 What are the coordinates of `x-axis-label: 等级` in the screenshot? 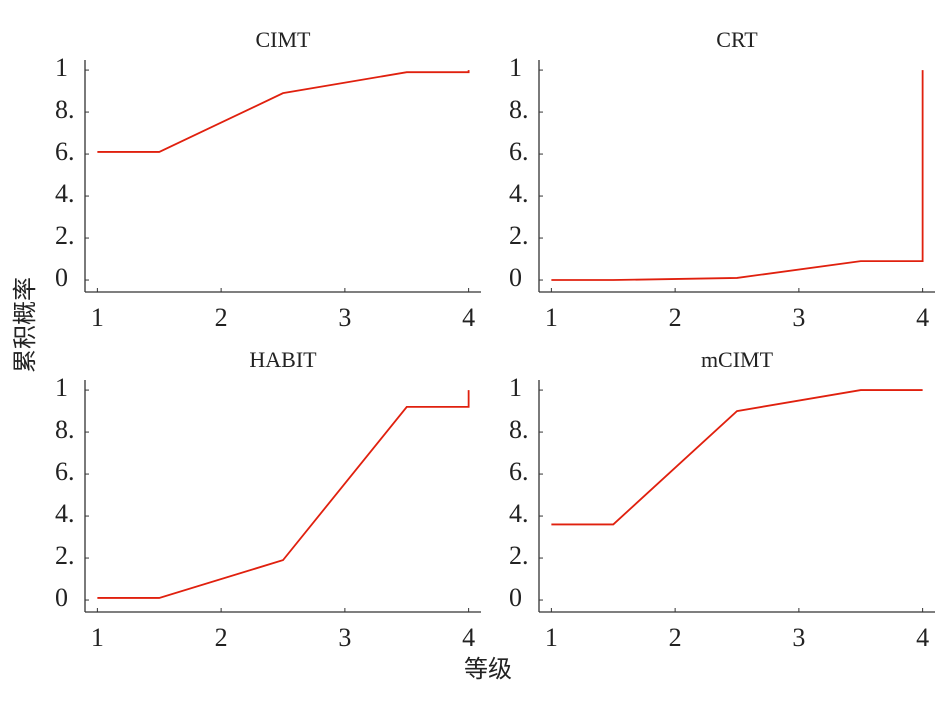 It's located at (488, 669).